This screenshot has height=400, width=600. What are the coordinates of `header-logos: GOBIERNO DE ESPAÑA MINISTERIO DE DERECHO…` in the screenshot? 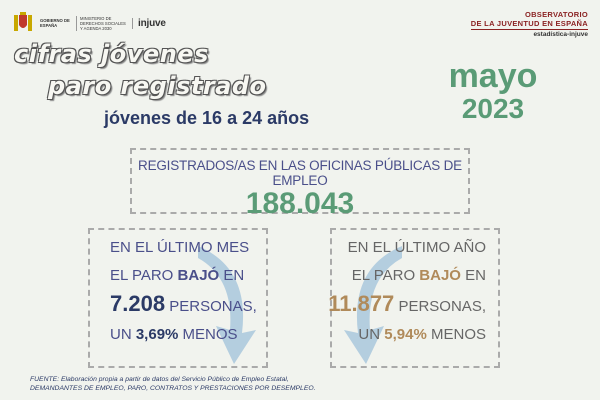 It's located at (89, 23).